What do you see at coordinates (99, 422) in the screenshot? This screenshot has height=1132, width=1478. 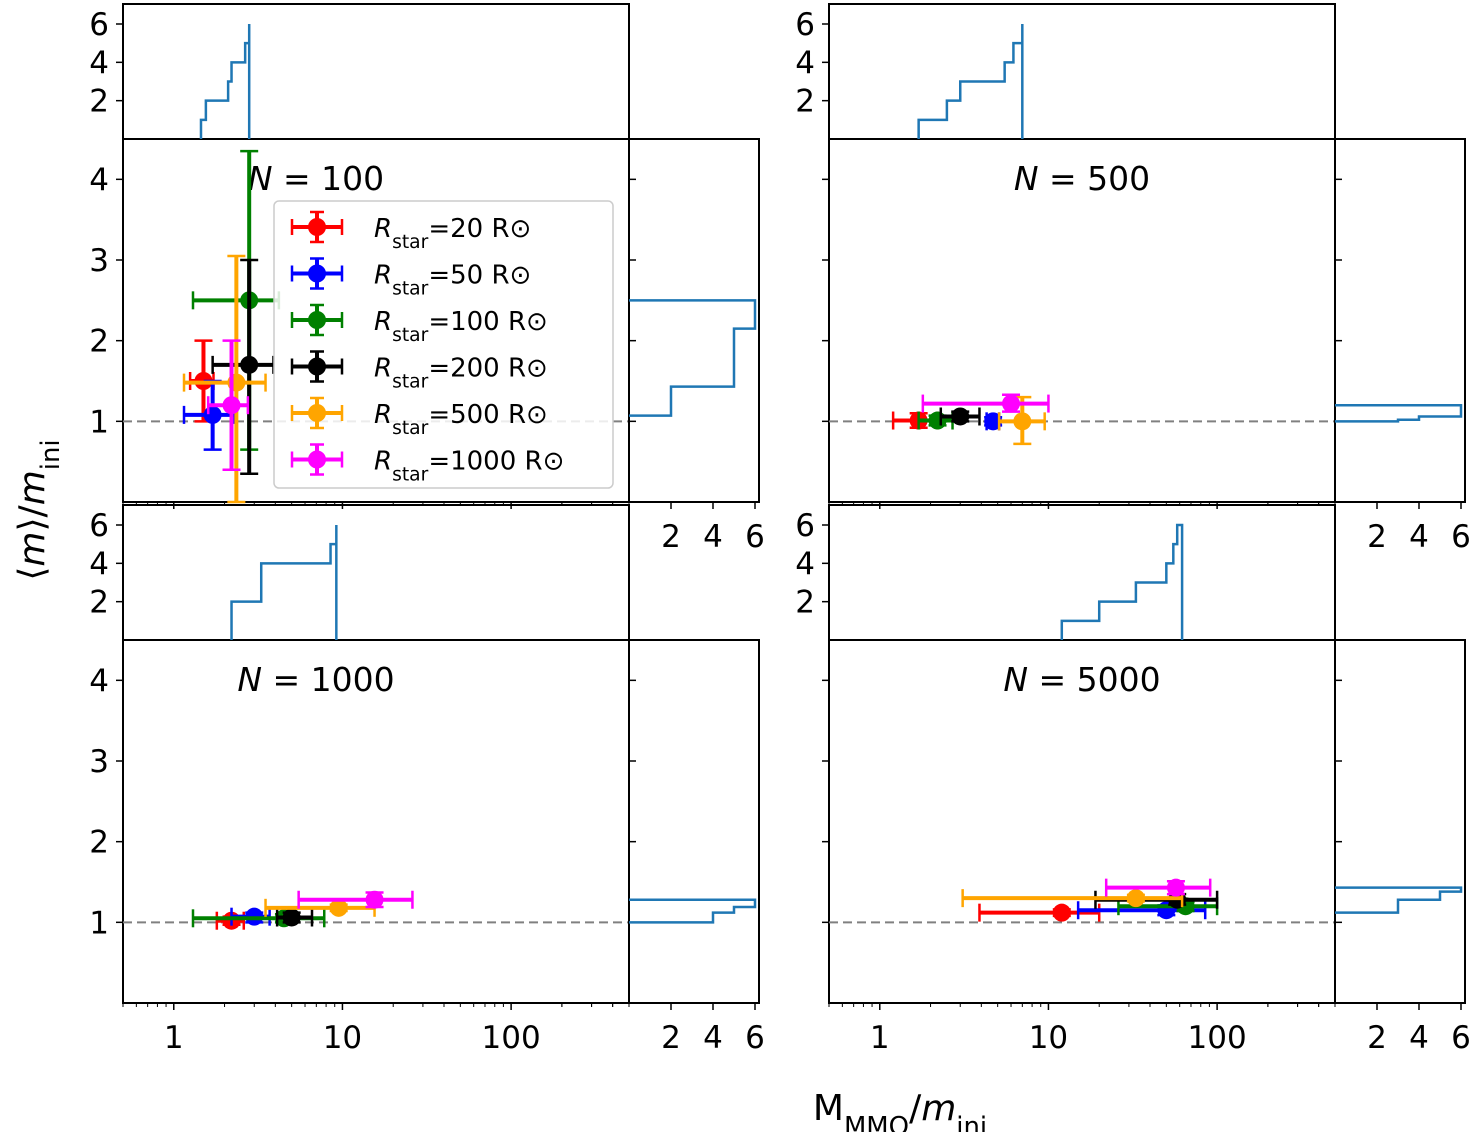 I see `y-tick-label: 1` at bounding box center [99, 422].